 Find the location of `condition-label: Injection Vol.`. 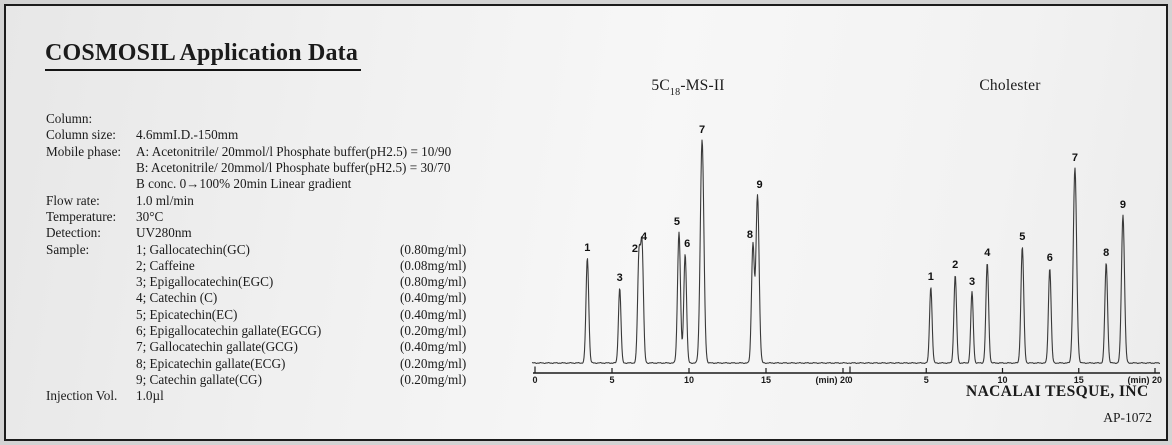

condition-label: Injection Vol. is located at coordinates (82, 396).